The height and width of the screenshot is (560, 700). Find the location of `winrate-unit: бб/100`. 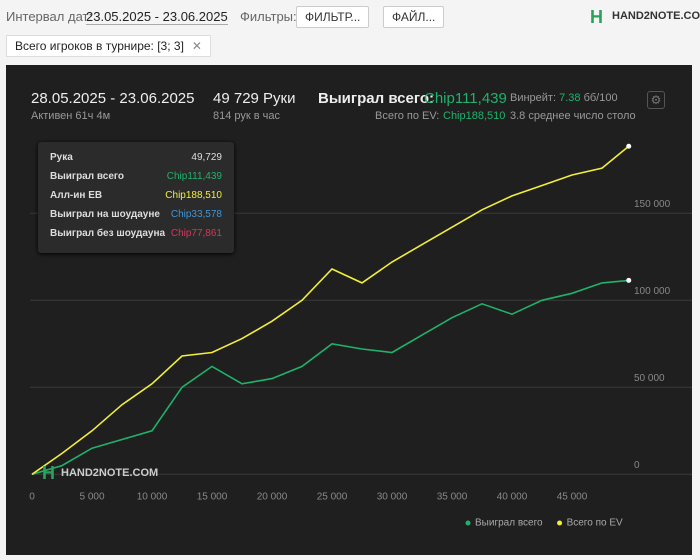

winrate-unit: бб/100 is located at coordinates (600, 98).